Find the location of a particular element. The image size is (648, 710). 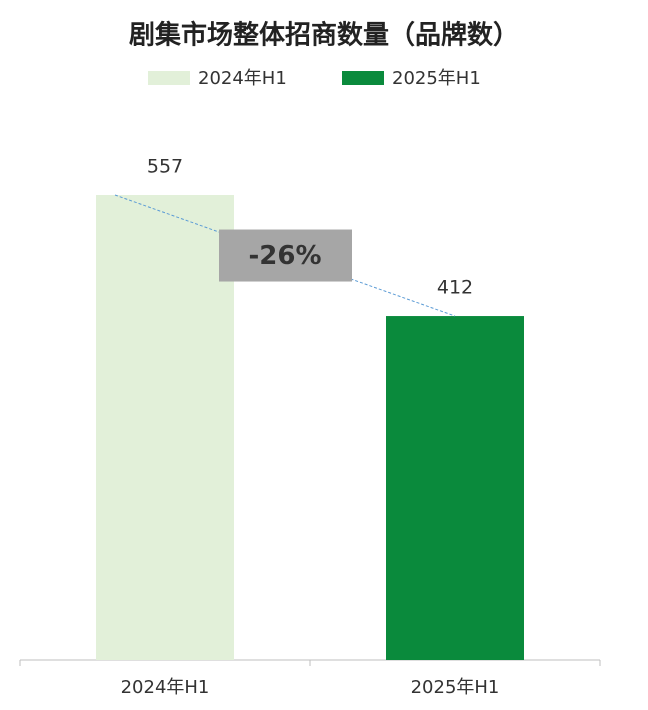

value-label: 412 is located at coordinates (455, 288).